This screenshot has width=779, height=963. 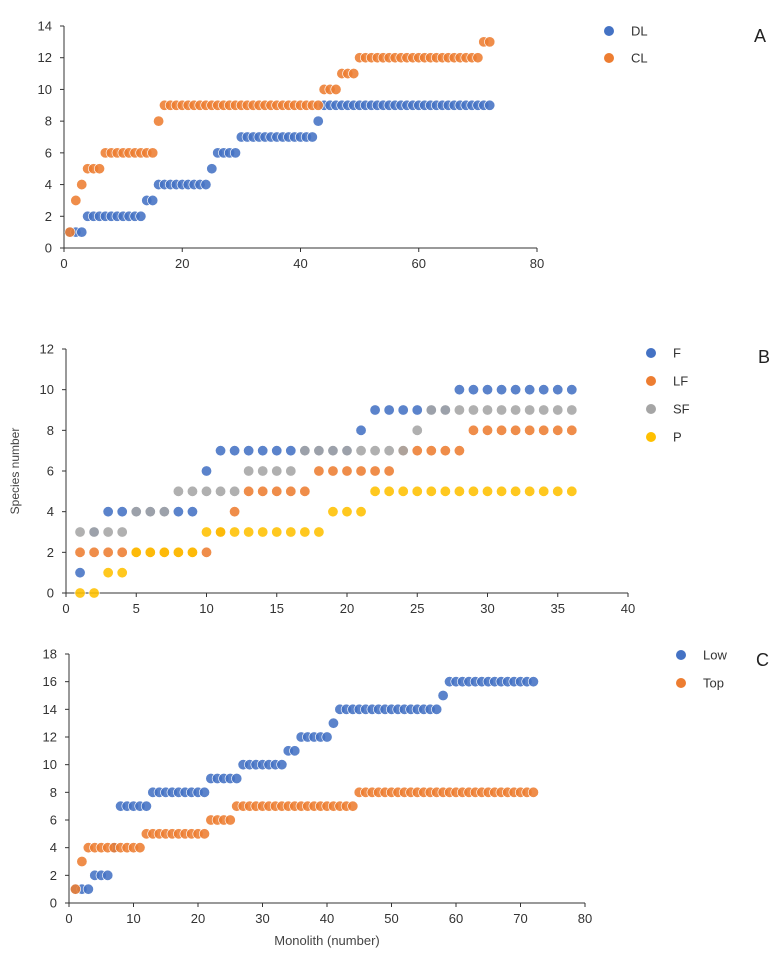 What do you see at coordinates (48, 248) in the screenshot?
I see `y-tick-label: 0` at bounding box center [48, 248].